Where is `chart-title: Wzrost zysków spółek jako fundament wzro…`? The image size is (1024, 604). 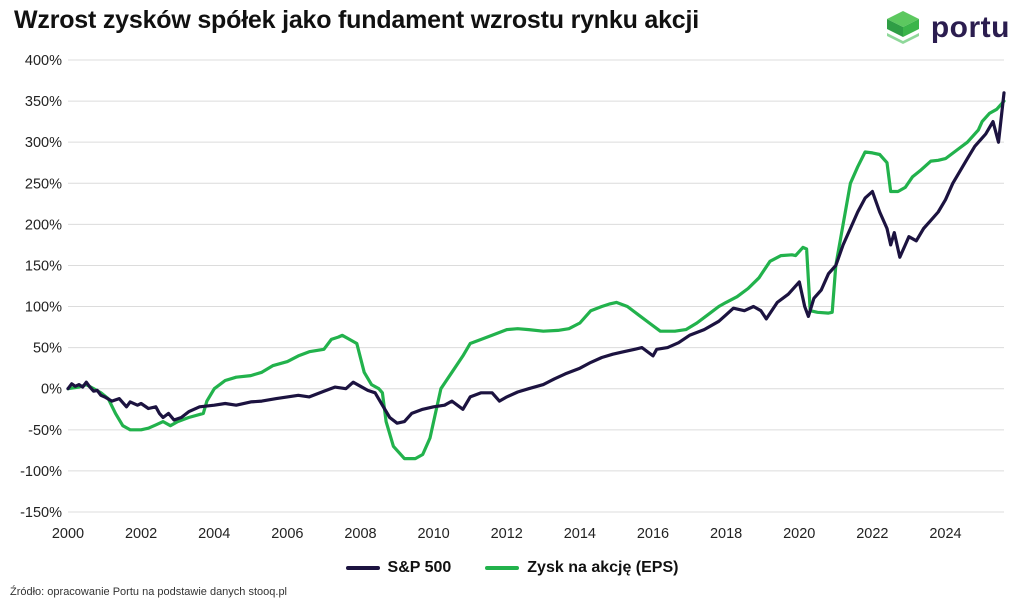 chart-title: Wzrost zysków spółek jako fundament wzro… is located at coordinates (356, 20).